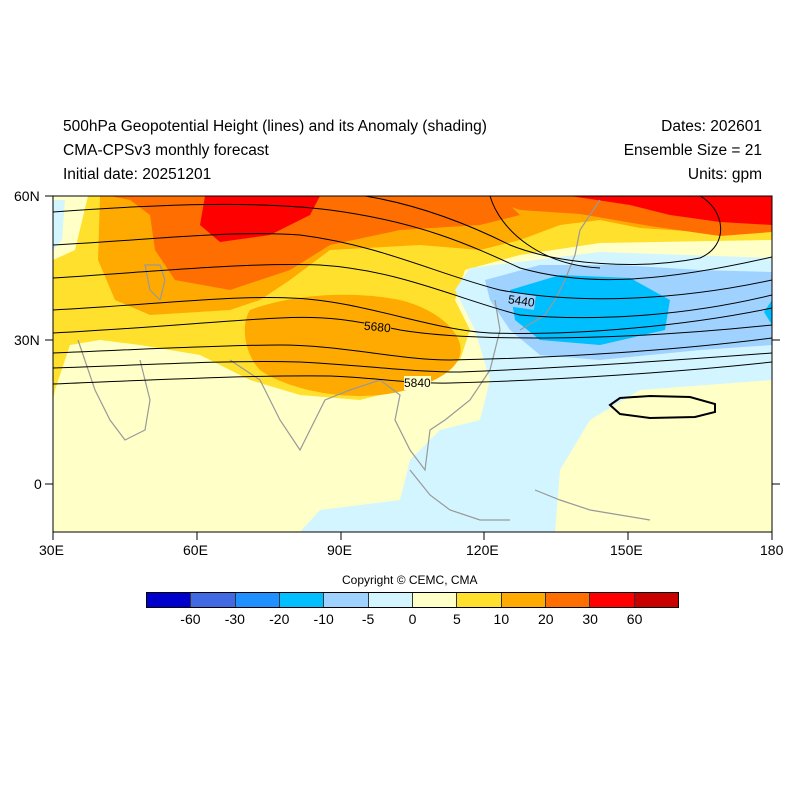  Describe the element at coordinates (768, 312) in the screenshot. I see `shade-neg10-neg20-east` at that location.